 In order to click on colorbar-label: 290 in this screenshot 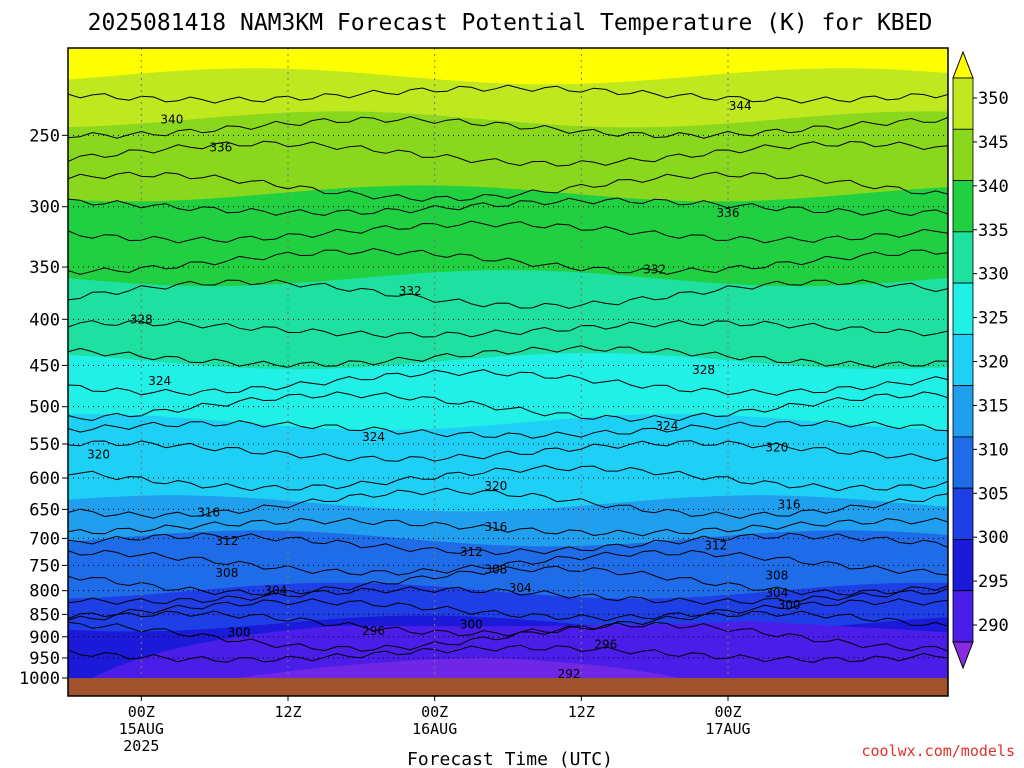, I will do `click(993, 626)`.